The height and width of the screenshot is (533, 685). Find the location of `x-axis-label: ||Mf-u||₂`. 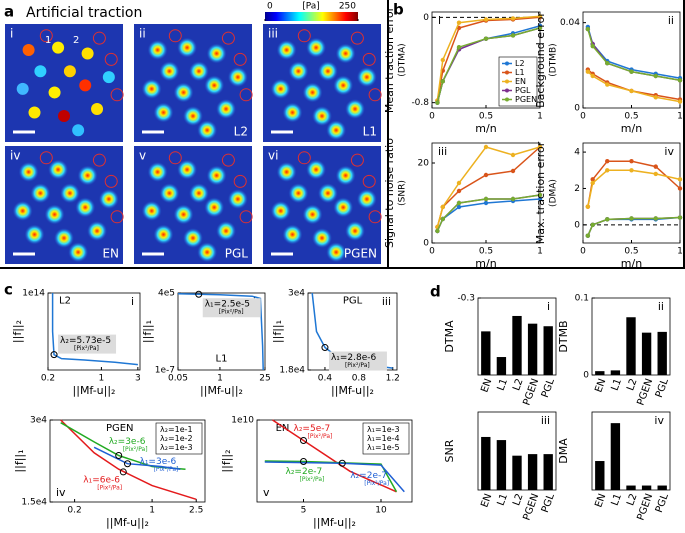

x-axis-label: ||Mf-u||₂ is located at coordinates (334, 522).